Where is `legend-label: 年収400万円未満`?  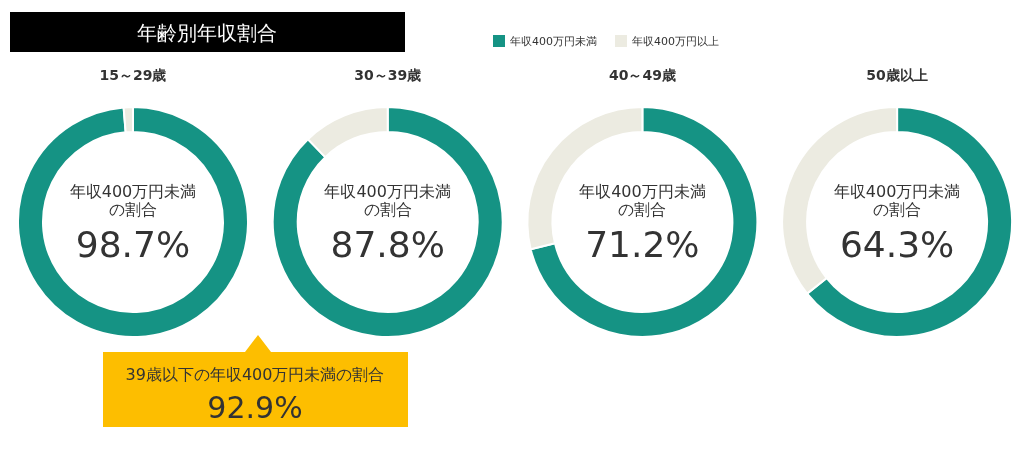
legend-label: 年収400万円未満 is located at coordinates (553, 41).